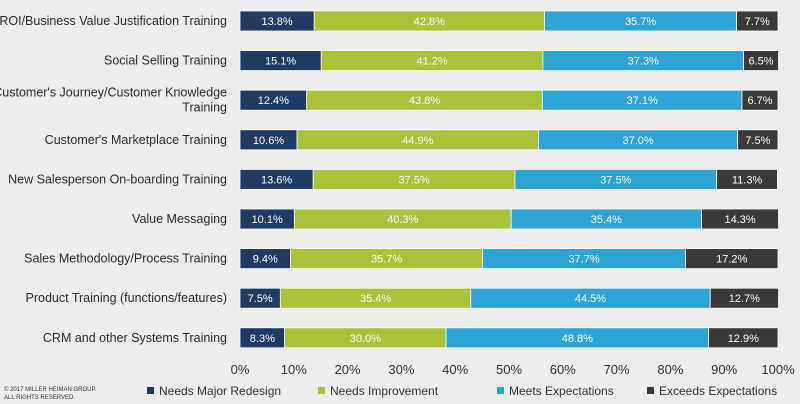  What do you see at coordinates (642, 101) in the screenshot?
I see `data-label: 37.1%` at bounding box center [642, 101].